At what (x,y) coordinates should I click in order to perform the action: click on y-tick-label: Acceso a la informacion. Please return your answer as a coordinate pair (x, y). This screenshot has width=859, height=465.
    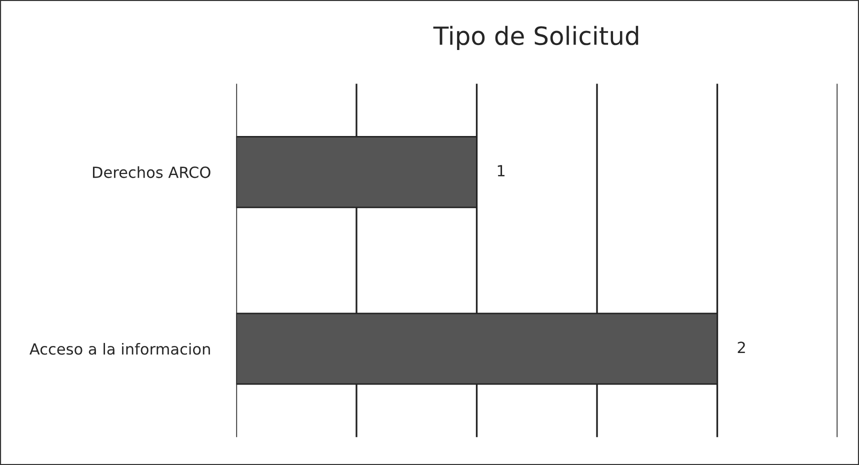
    Looking at the image, I should click on (120, 348).